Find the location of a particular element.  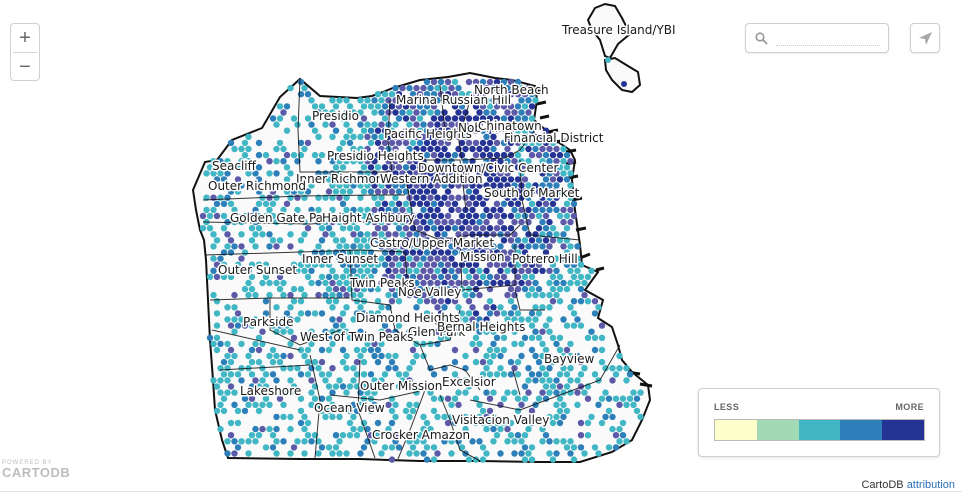

cartodb-logo: POWERED BY CARTODB is located at coordinates (36, 469).